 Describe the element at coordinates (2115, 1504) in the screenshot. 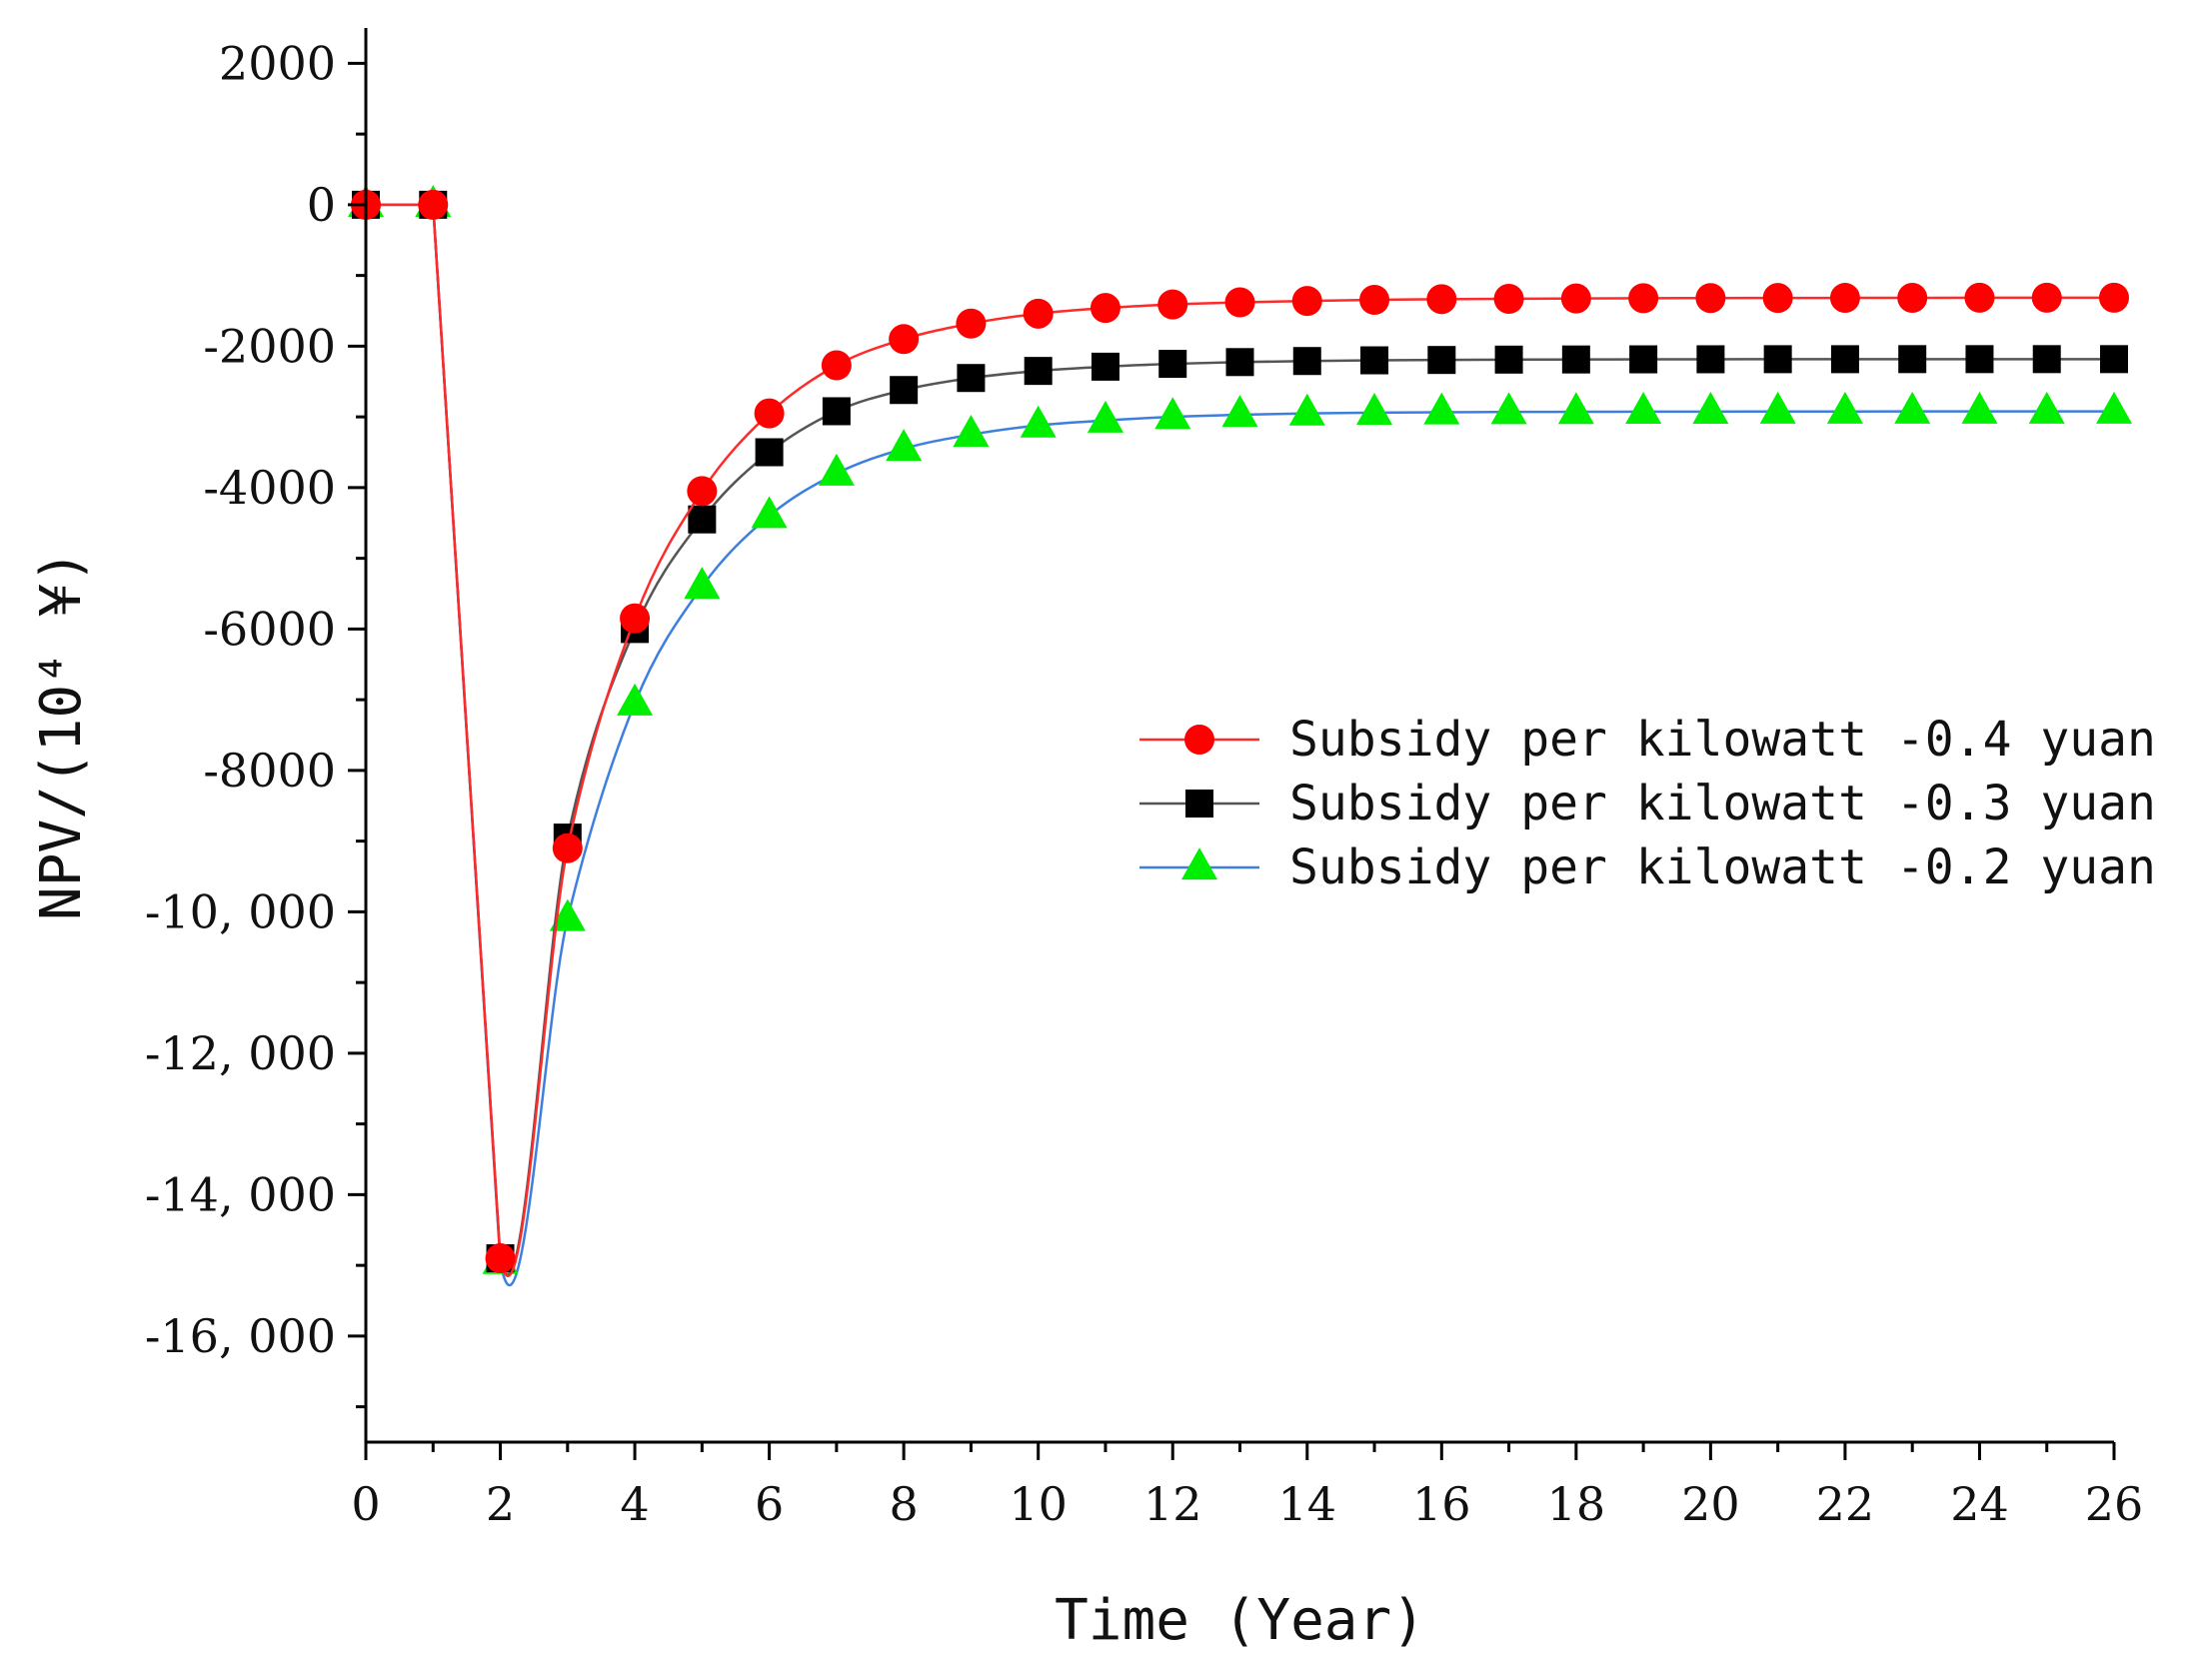

I see `x-tick-label: 26` at that location.